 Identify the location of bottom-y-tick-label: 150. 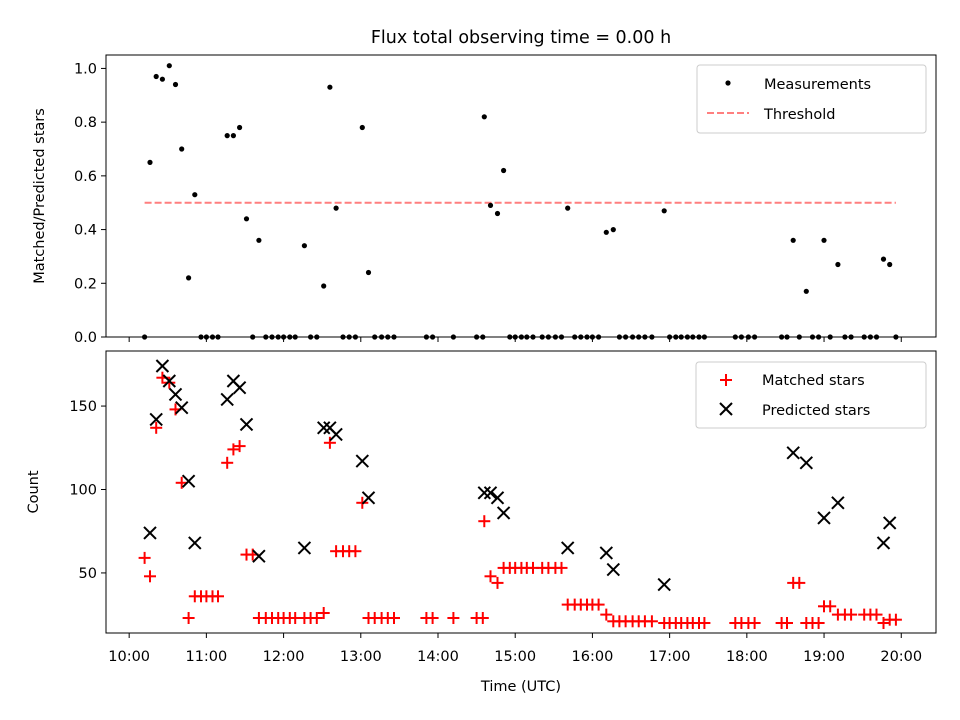
(83, 407).